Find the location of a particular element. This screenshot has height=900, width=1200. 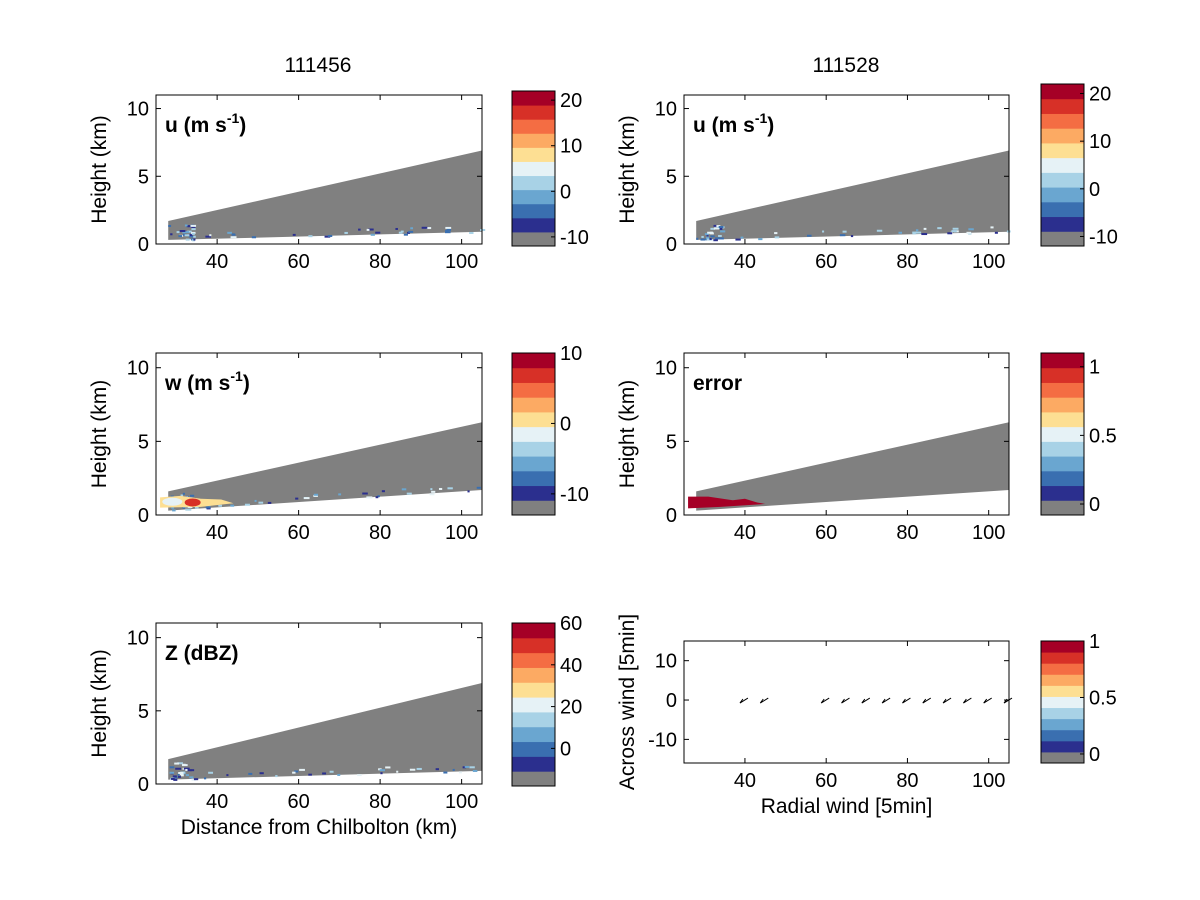

y-tick-label: 10 is located at coordinates (138, 110).